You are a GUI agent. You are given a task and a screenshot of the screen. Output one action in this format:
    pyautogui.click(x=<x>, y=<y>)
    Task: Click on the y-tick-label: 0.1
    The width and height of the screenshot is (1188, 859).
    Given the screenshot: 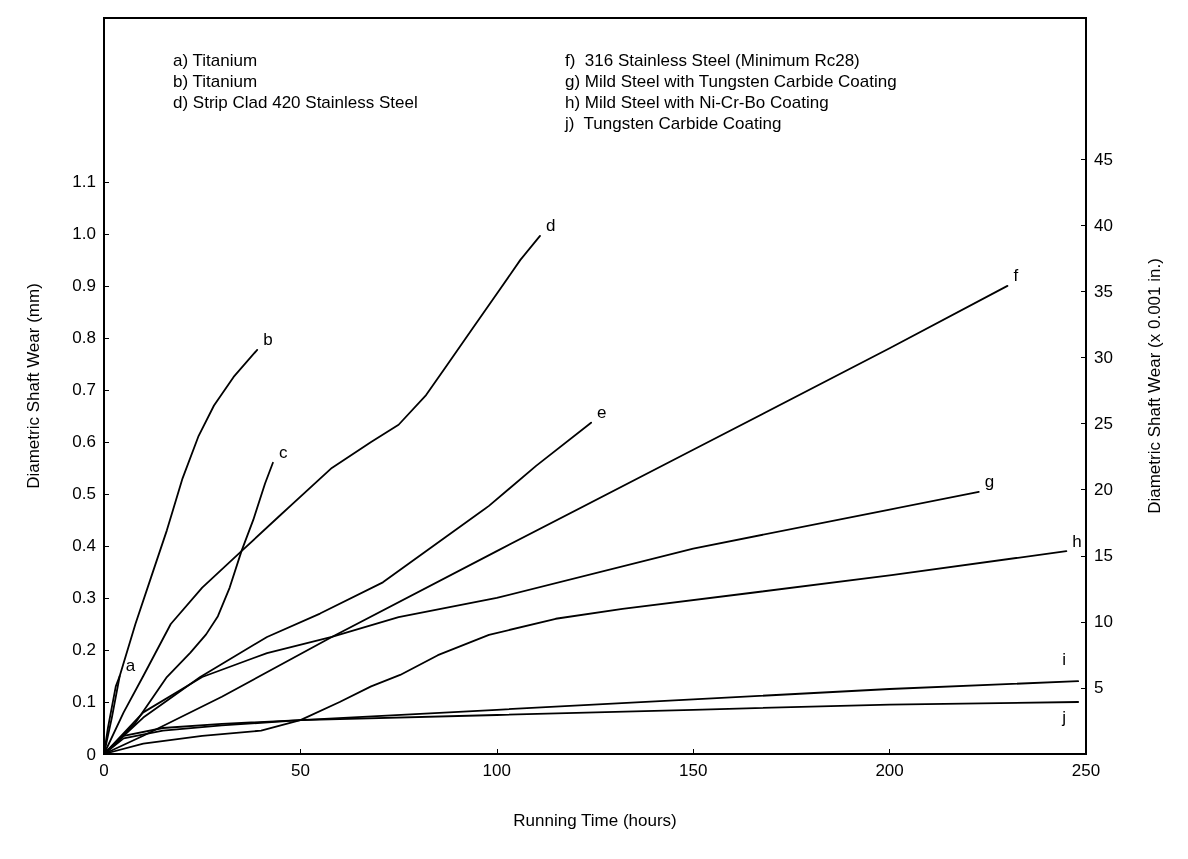 What is the action you would take?
    pyautogui.click(x=84, y=702)
    